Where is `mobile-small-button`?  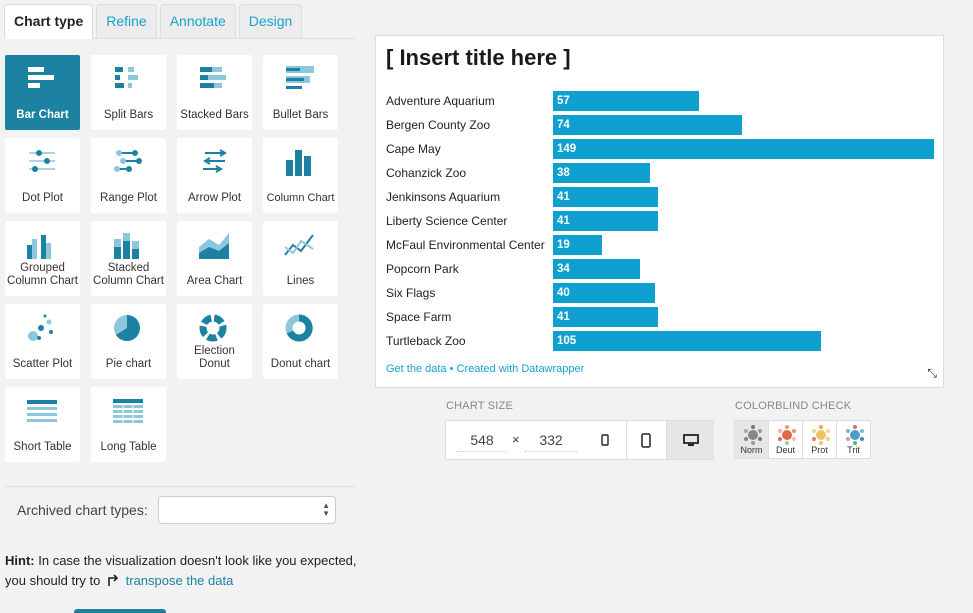 mobile-small-button is located at coordinates (605, 440).